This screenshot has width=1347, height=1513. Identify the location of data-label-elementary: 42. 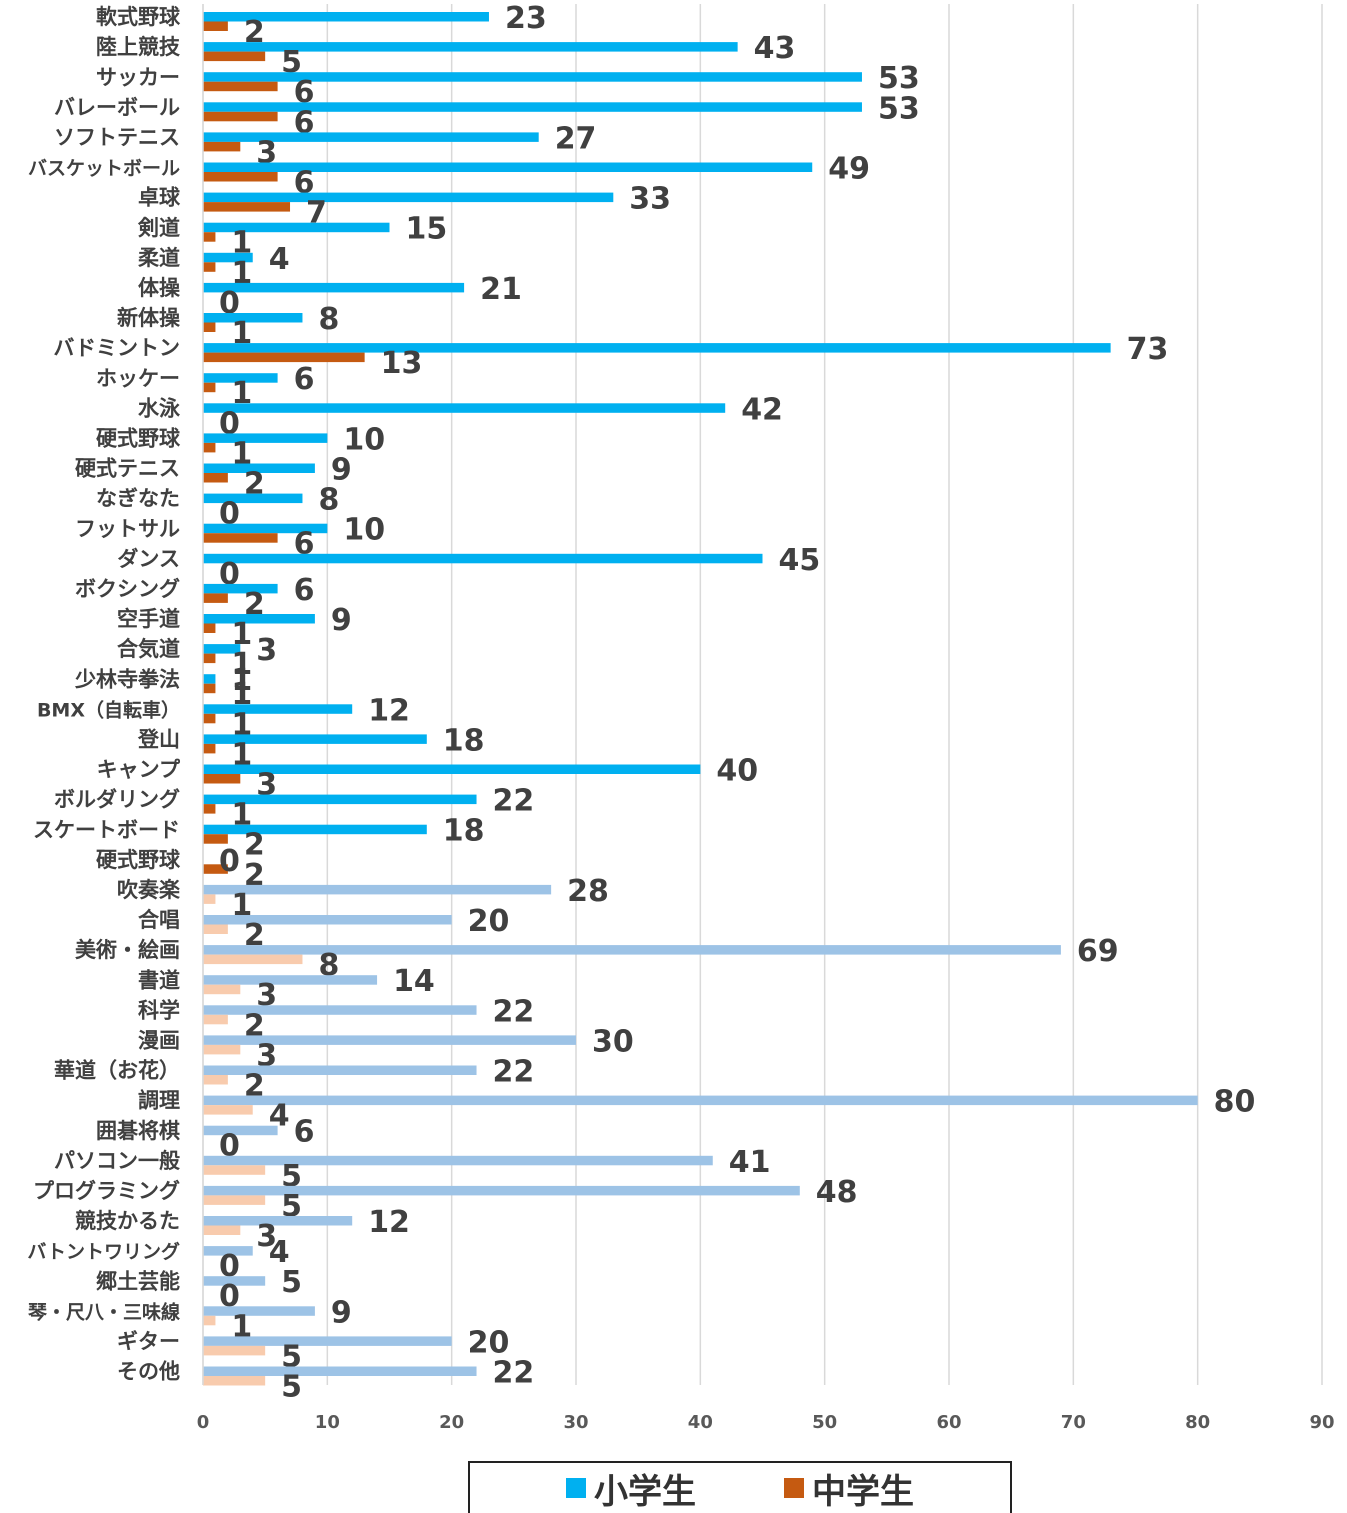
(762, 409).